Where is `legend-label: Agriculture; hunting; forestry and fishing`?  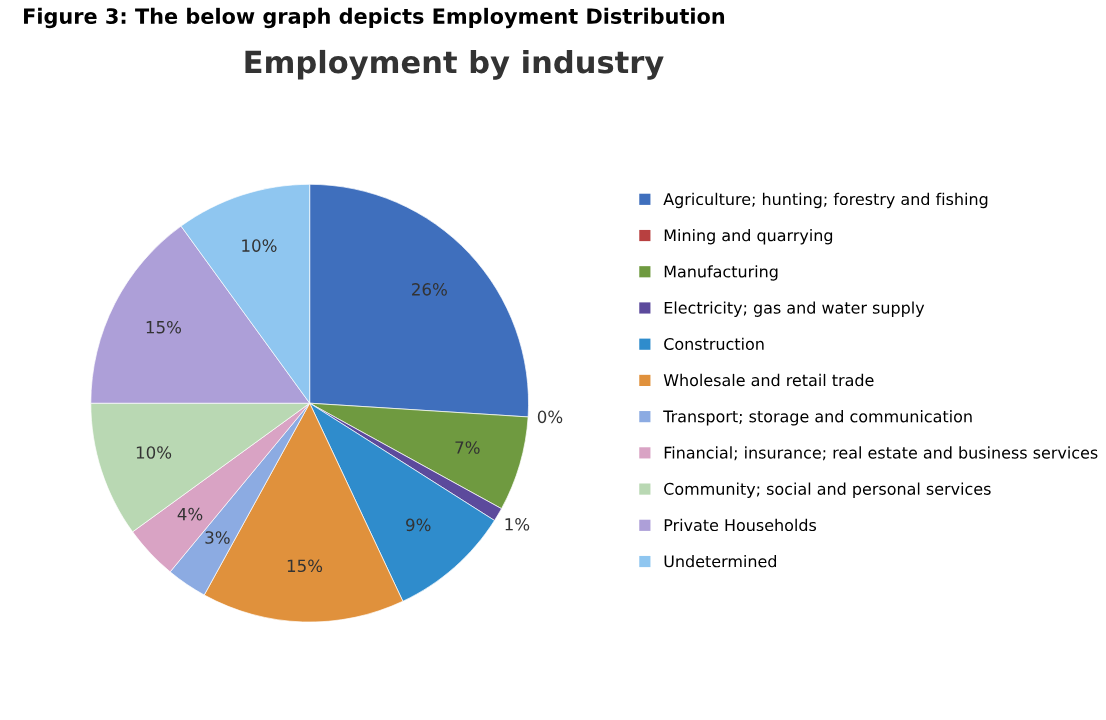 legend-label: Agriculture; hunting; forestry and fishing is located at coordinates (825, 200).